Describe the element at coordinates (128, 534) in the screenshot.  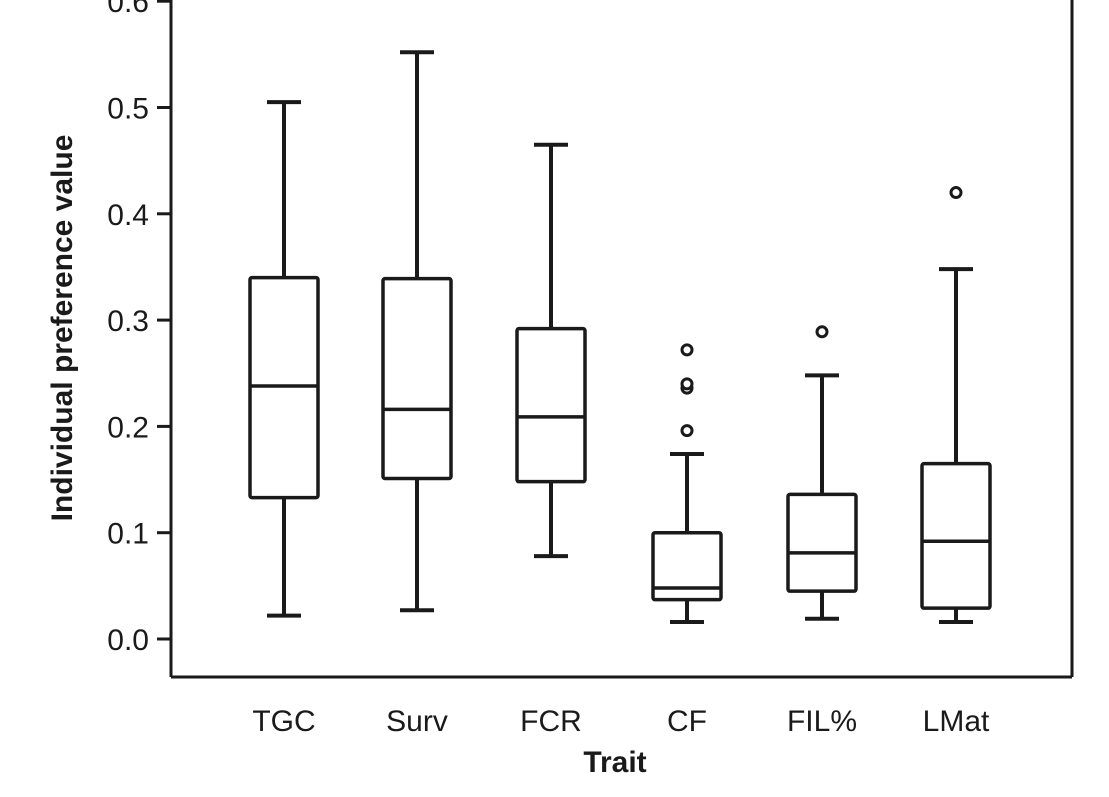
I see `y-tick-label: 0.1` at that location.